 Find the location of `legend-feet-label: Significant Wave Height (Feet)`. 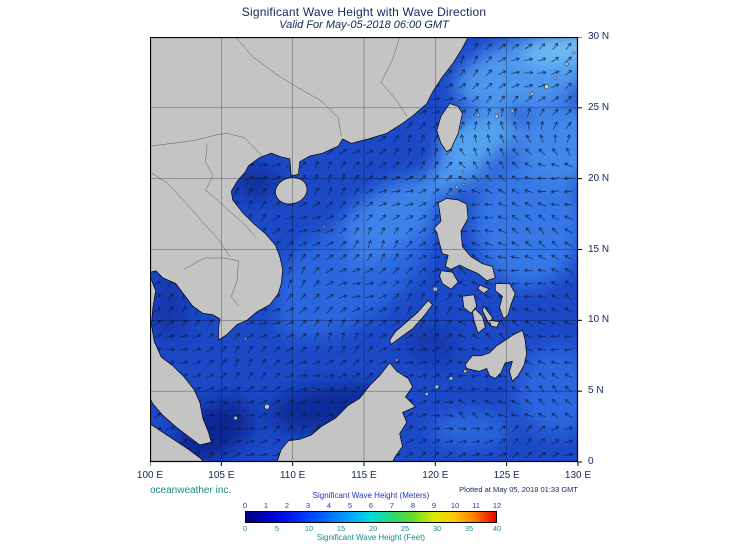

legend-feet-label: Significant Wave Height (Feet) is located at coordinates (371, 537).